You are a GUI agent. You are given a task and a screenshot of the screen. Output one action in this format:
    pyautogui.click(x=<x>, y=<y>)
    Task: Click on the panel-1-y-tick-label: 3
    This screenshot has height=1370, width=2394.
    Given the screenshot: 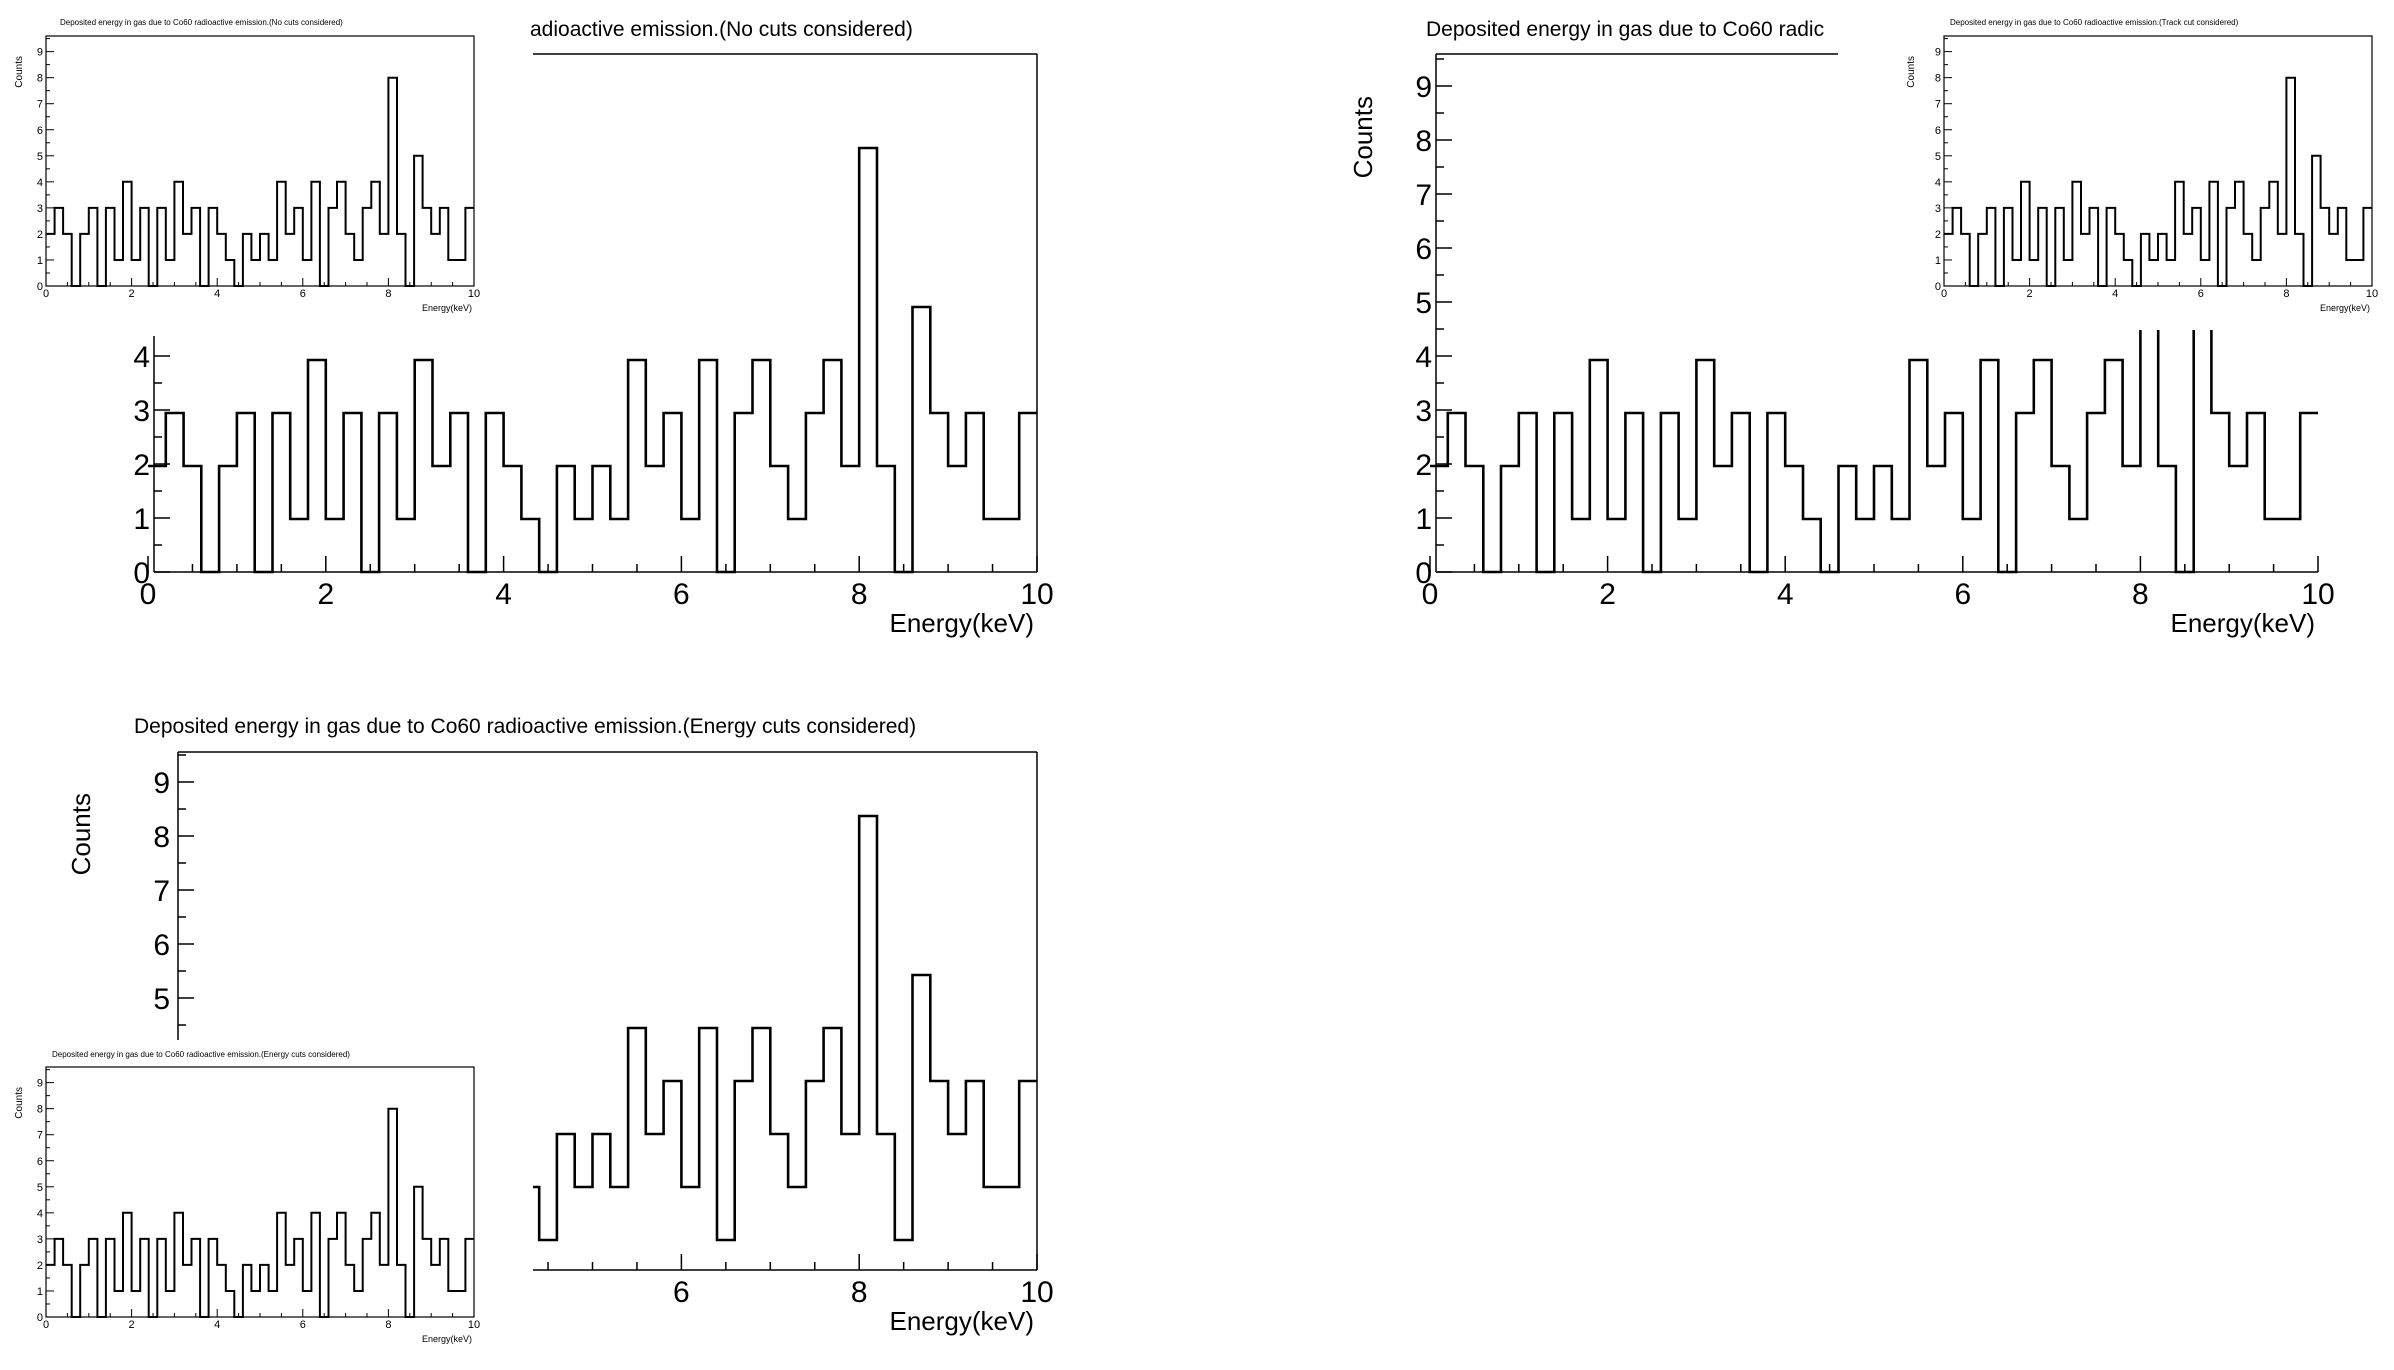 What is the action you would take?
    pyautogui.click(x=141, y=411)
    